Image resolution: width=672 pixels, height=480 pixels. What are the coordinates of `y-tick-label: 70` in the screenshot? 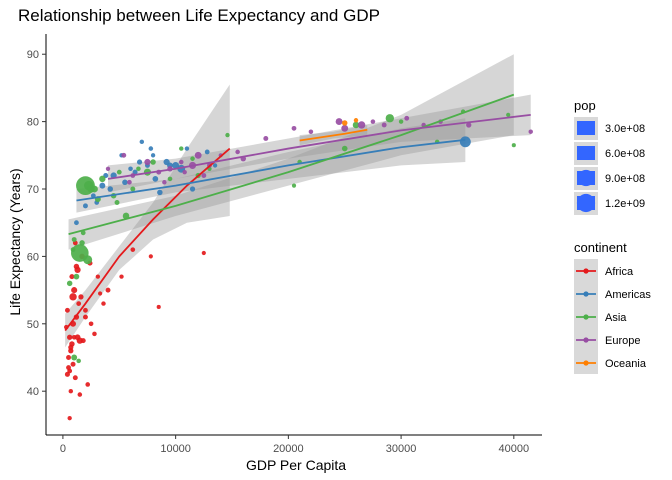 It's located at (33, 190).